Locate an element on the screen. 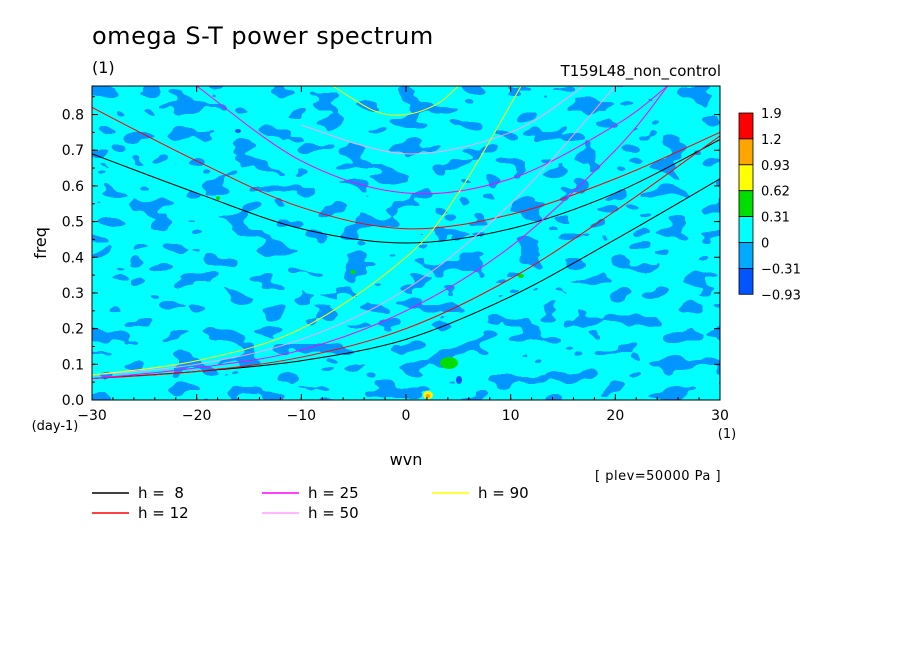 Image resolution: width=904 pixels, height=654 pixels. legend-label: h = 25 is located at coordinates (333, 493).